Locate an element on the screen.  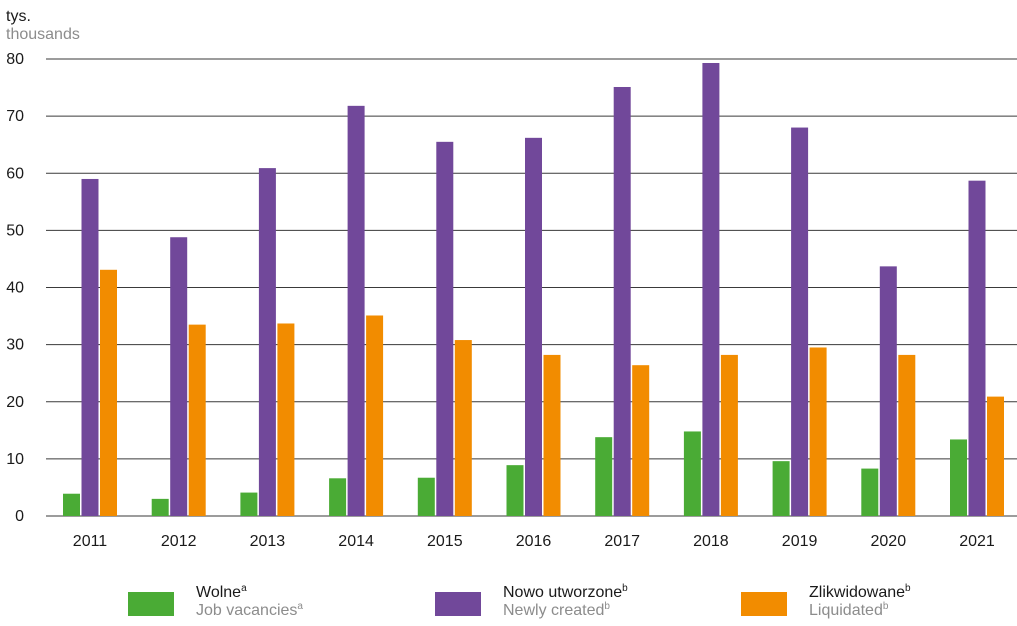
x-tick-label: 2015 is located at coordinates (445, 541).